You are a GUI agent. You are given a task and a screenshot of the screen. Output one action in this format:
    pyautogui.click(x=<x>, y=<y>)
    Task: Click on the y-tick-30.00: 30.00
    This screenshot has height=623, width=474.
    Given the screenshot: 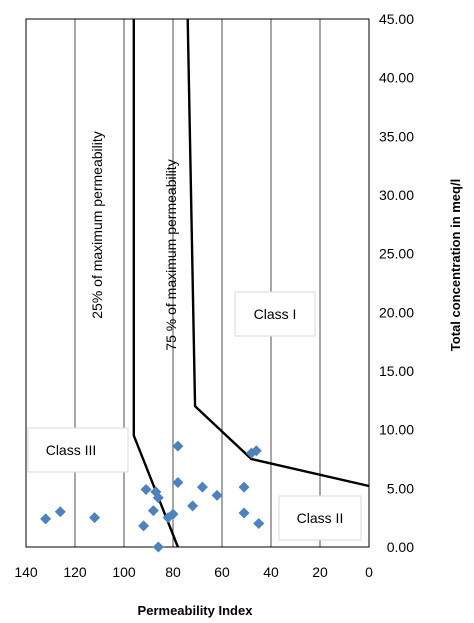 What is the action you would take?
    pyautogui.click(x=396, y=195)
    